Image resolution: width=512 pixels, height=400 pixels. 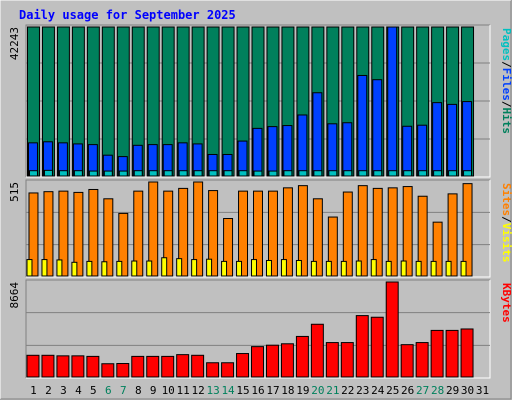 I want to click on visits-sites-y-max-label: 515, so click(x=14, y=192).